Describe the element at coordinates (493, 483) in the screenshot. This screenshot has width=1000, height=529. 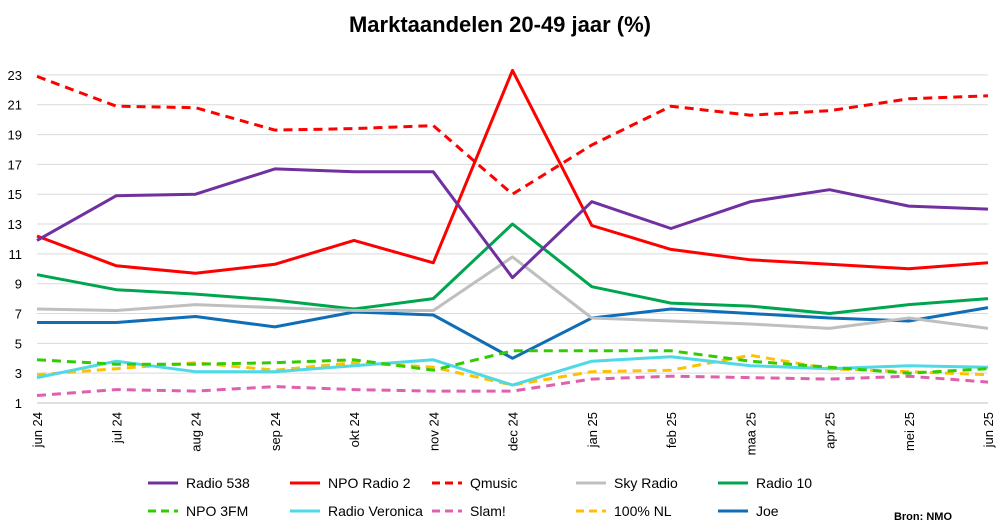
I see `legend-label: Qmusic` at that location.